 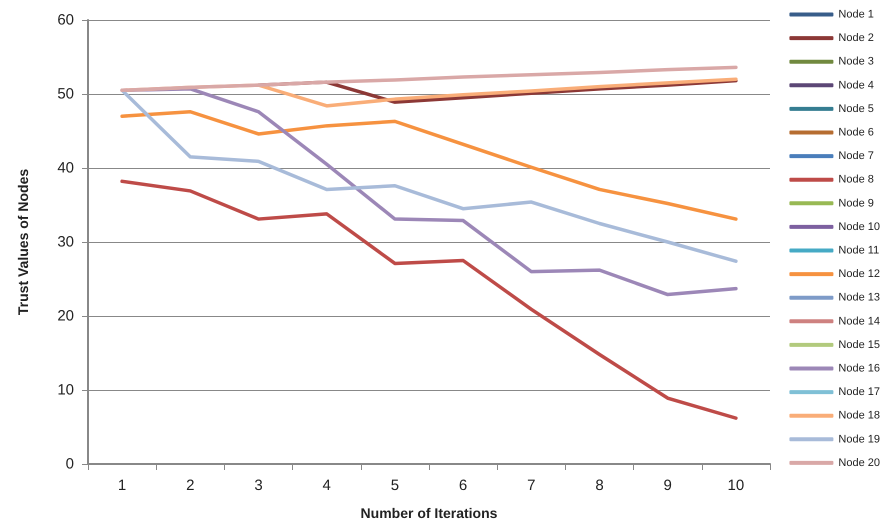 I want to click on x-tick-label: 7, so click(x=531, y=485).